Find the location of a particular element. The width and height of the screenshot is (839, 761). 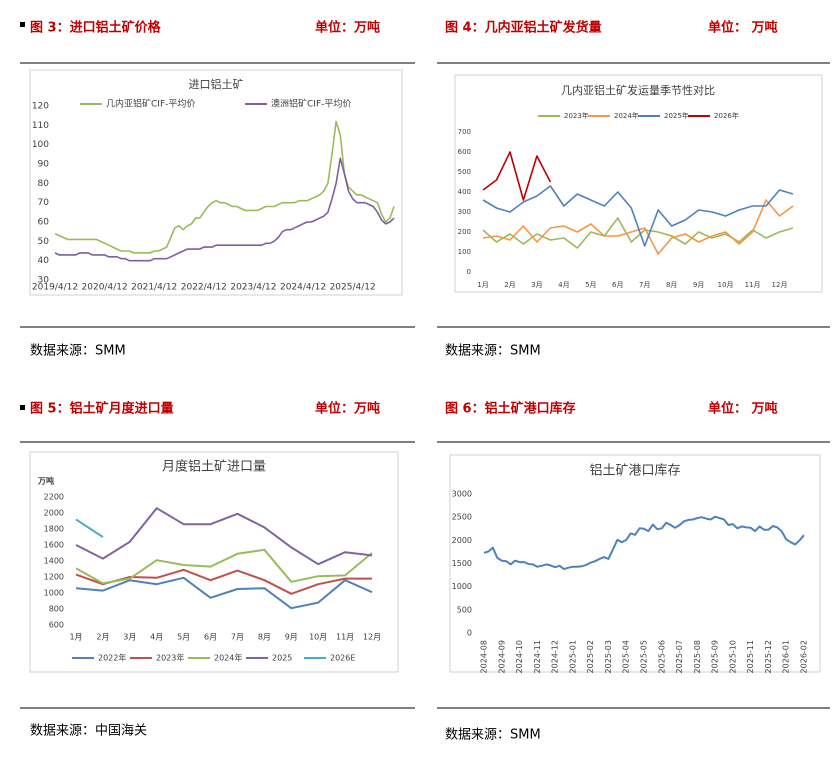

y-tick-label: 1400 is located at coordinates (54, 561).